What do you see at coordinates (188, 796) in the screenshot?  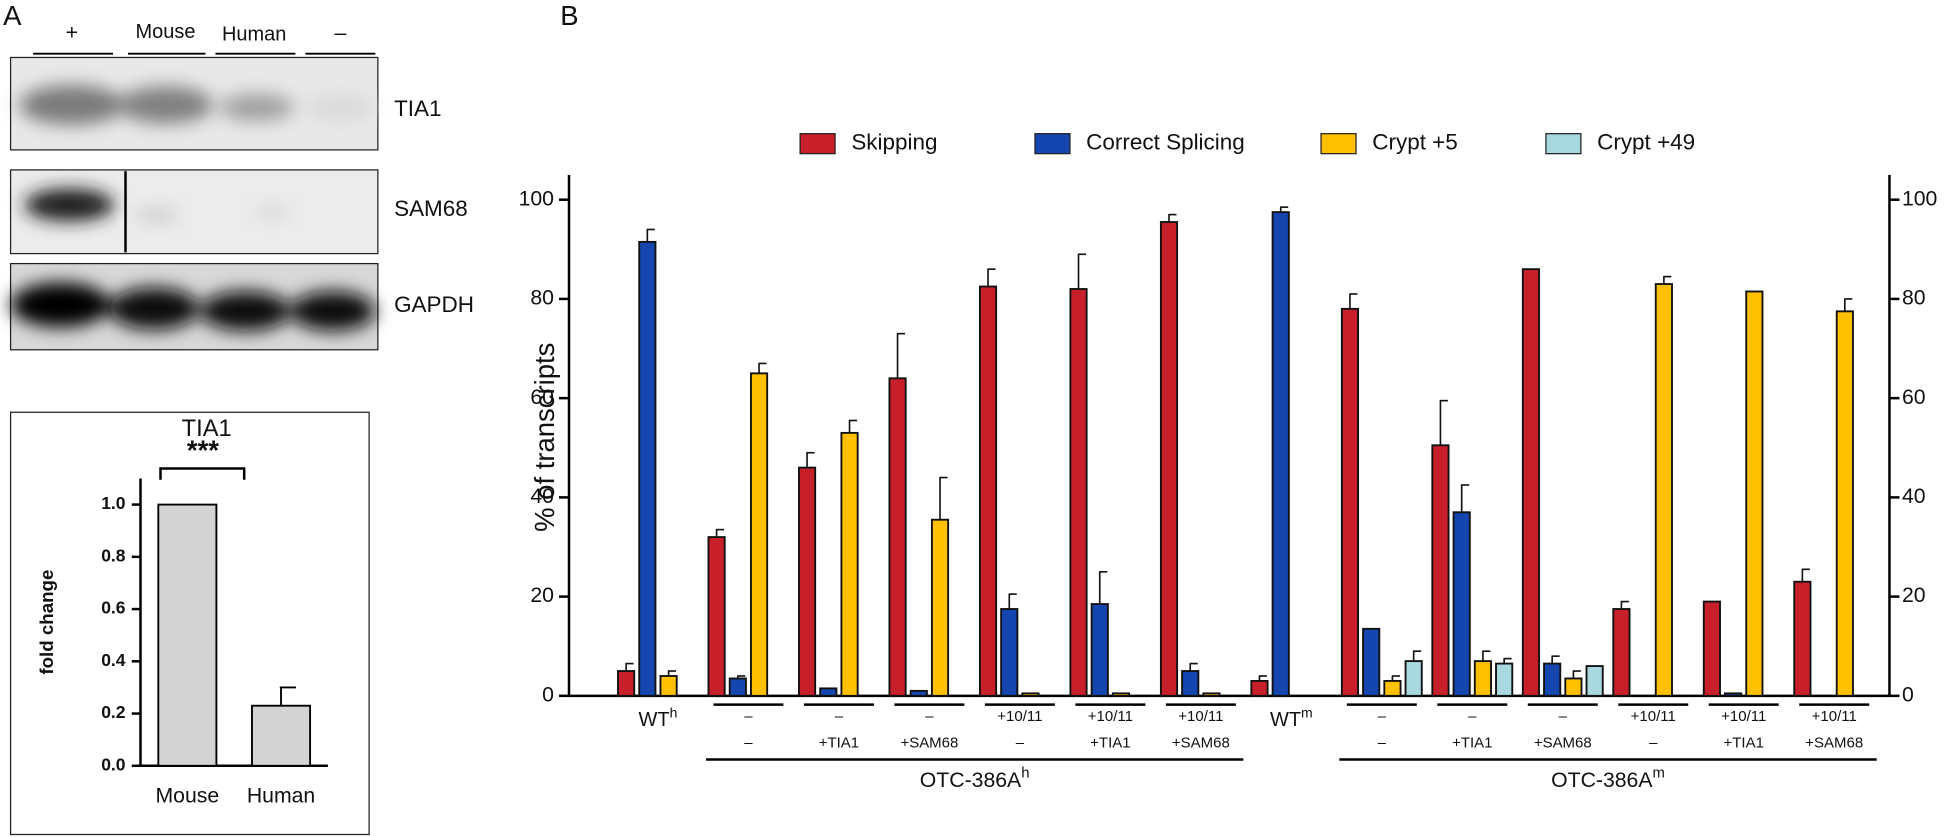 I see `x-tick-label: Mouse` at bounding box center [188, 796].